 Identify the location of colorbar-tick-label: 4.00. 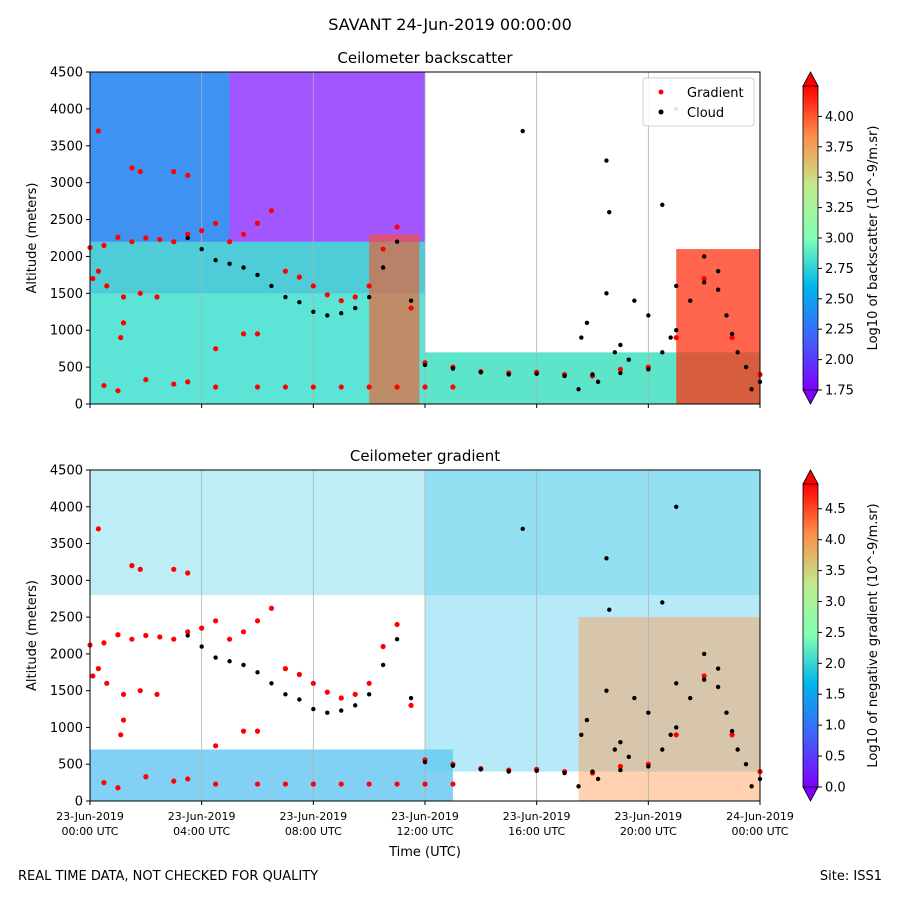
(839, 117).